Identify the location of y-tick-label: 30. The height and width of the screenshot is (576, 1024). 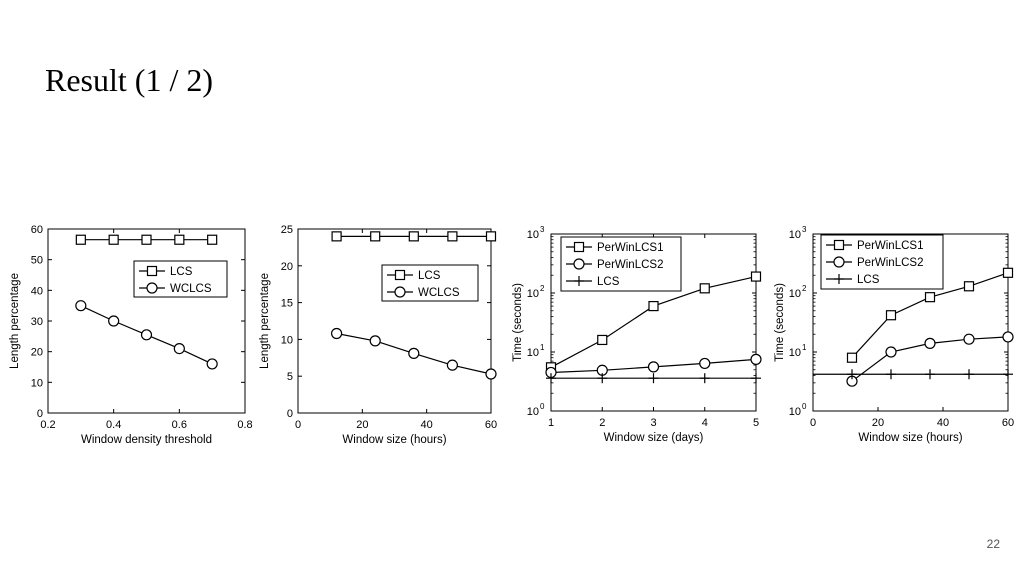
(37, 322).